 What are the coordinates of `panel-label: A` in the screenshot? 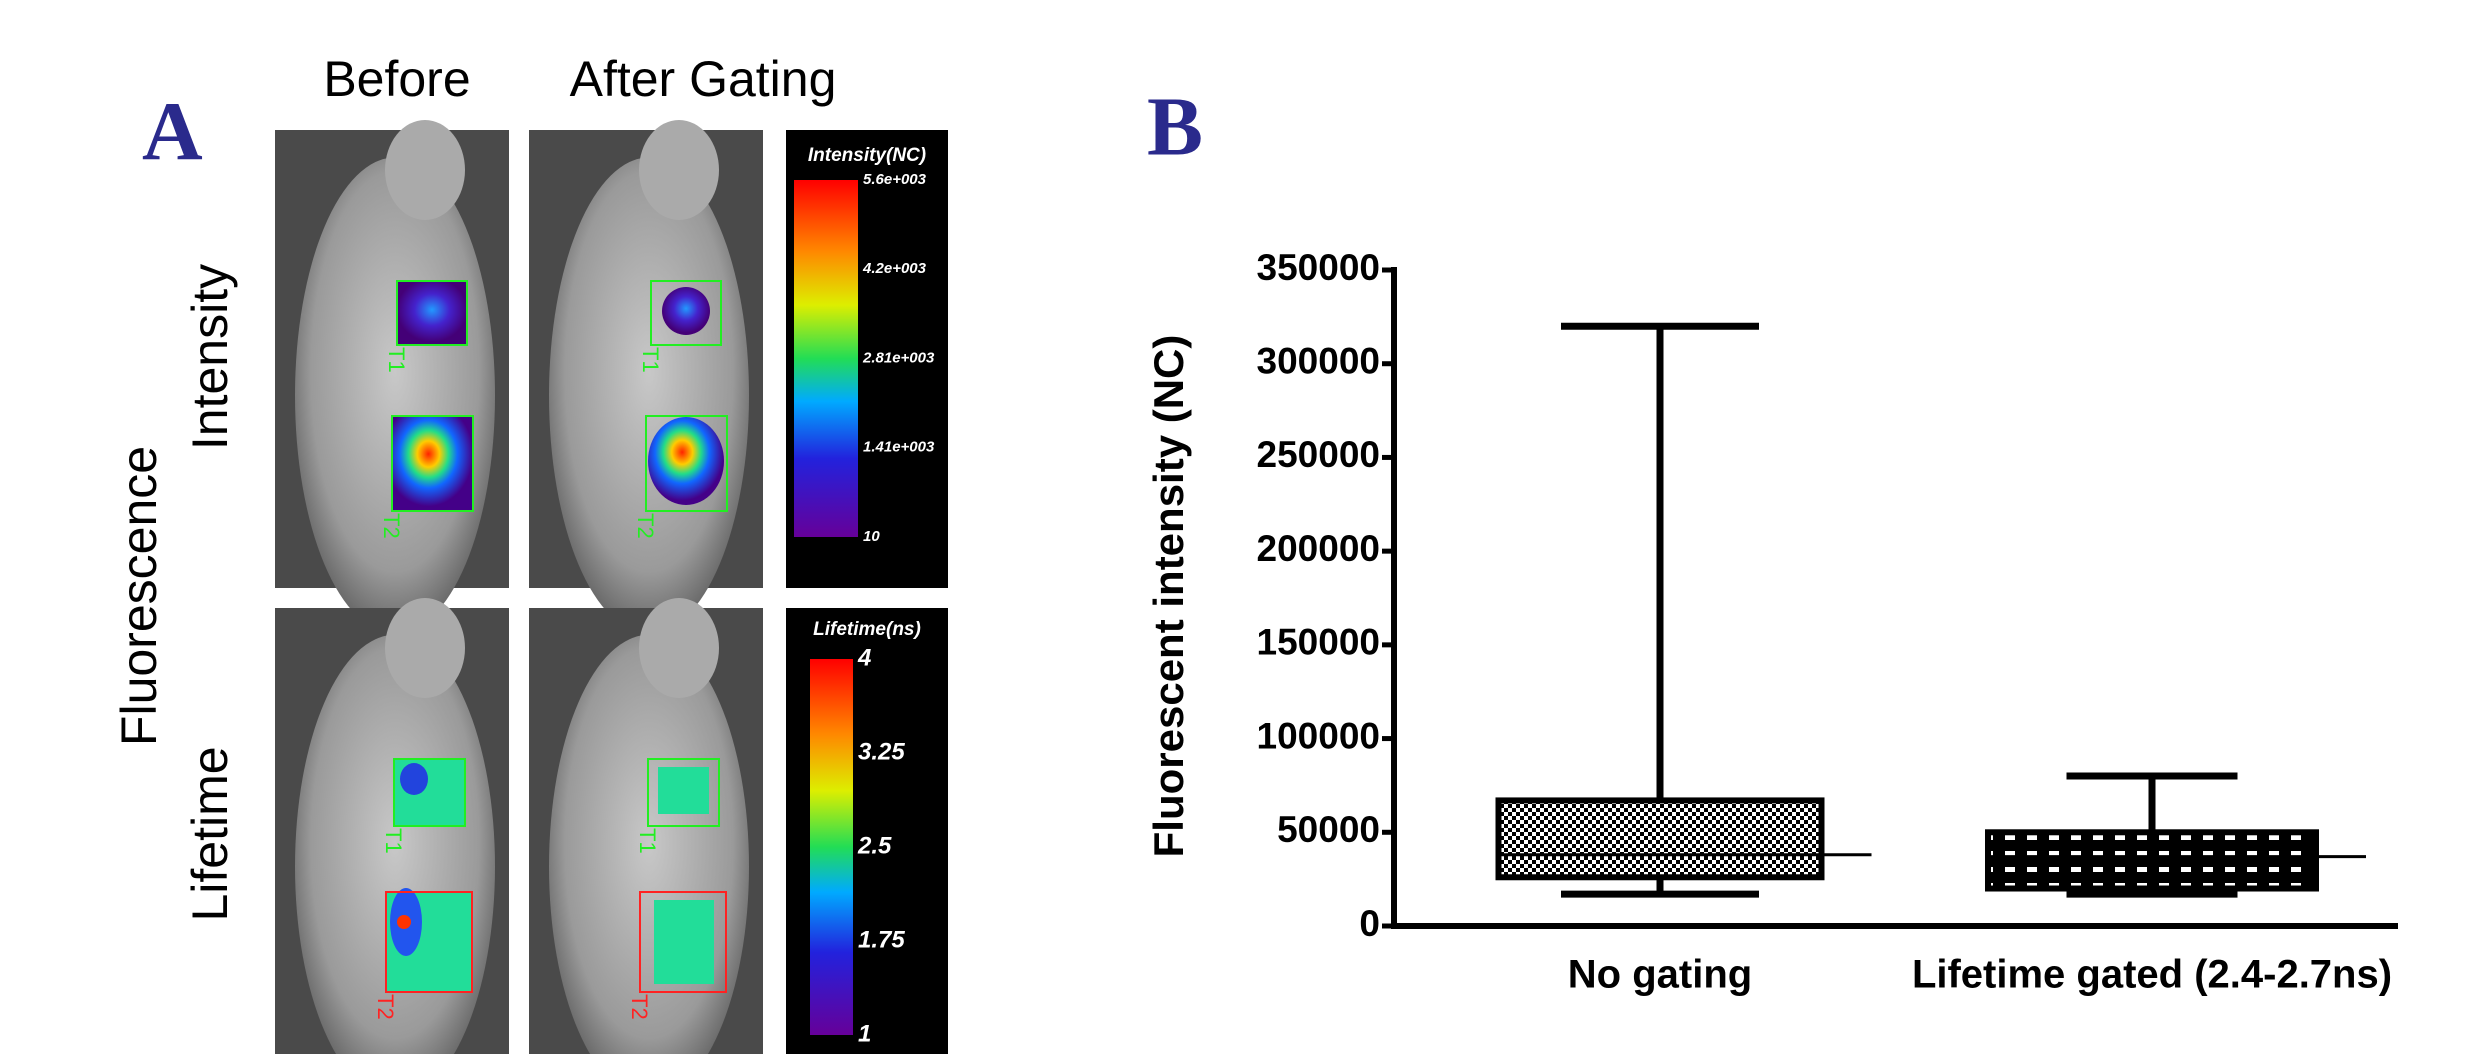 It's located at (172, 131).